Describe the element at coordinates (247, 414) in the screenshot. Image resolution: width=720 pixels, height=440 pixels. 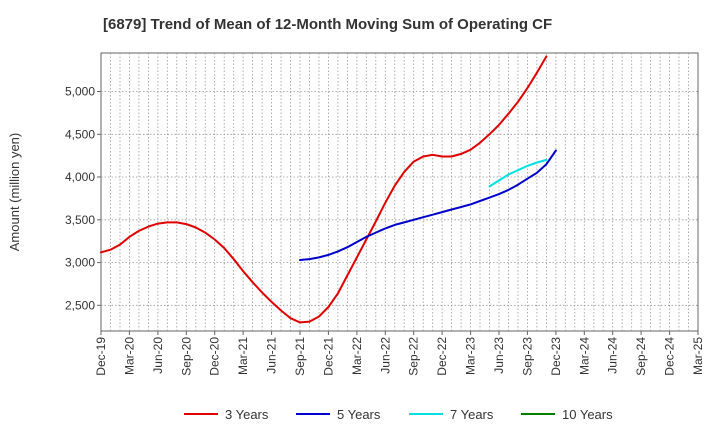
I see `legend-label-3-years: 3 Years` at that location.